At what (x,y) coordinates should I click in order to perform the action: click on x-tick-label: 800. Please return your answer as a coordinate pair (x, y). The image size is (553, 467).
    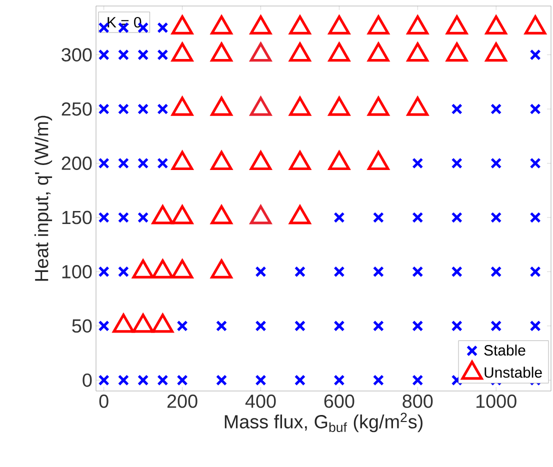
    Looking at the image, I should click on (417, 401).